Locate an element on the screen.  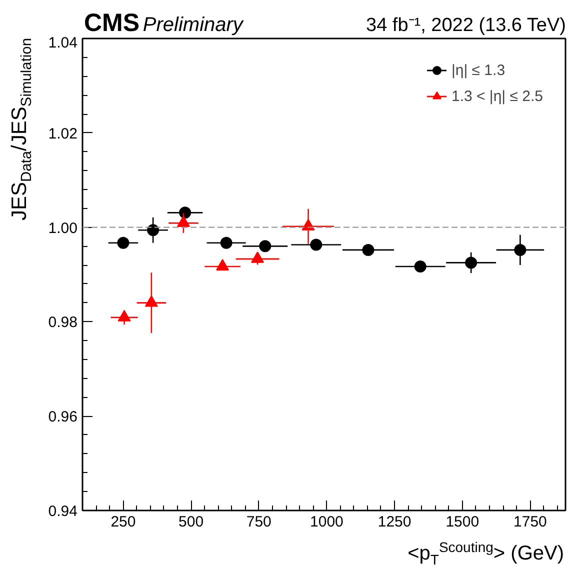
x-tick-label: 750 is located at coordinates (259, 522).